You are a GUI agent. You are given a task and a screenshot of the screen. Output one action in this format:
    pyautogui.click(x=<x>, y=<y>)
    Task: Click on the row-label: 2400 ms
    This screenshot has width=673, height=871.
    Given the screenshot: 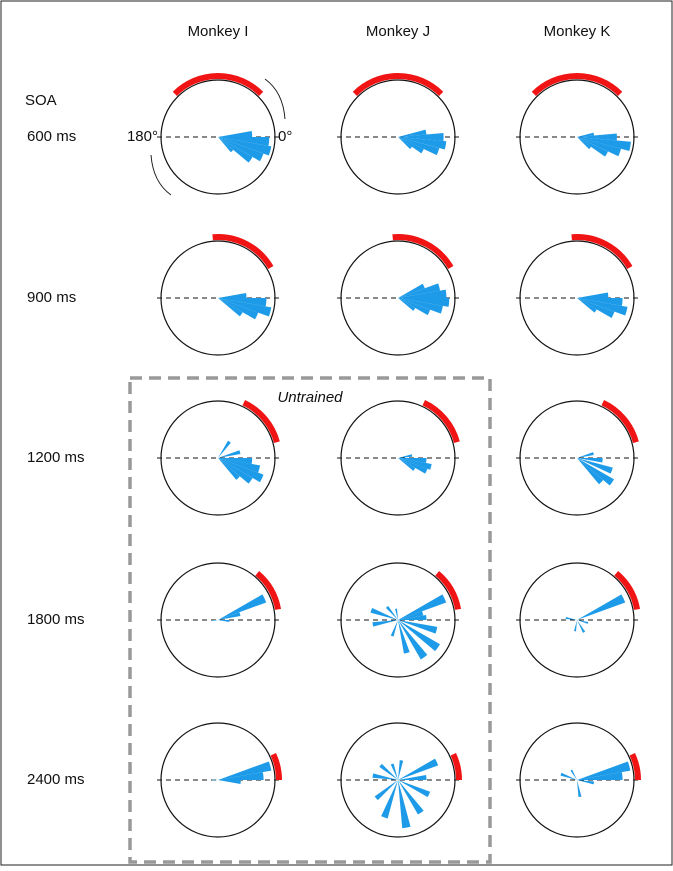 What is the action you would take?
    pyautogui.click(x=56, y=779)
    